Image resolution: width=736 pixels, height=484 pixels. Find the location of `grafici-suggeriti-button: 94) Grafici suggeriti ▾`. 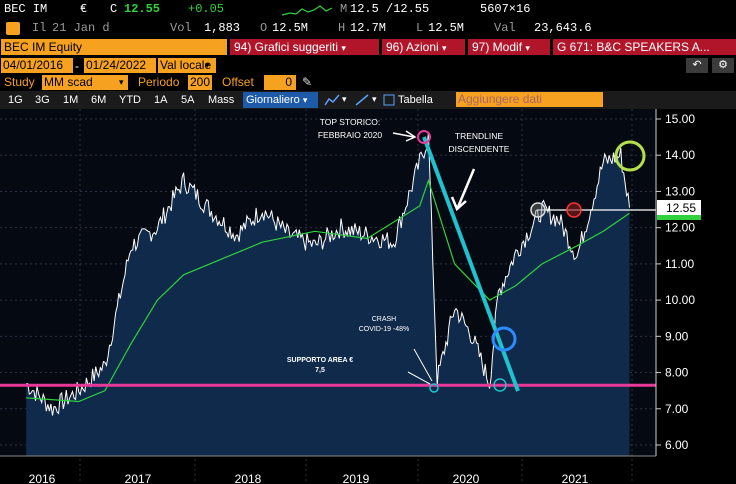

grafici-suggeriti-button: 94) Grafici suggeriti ▾ is located at coordinates (304, 47).